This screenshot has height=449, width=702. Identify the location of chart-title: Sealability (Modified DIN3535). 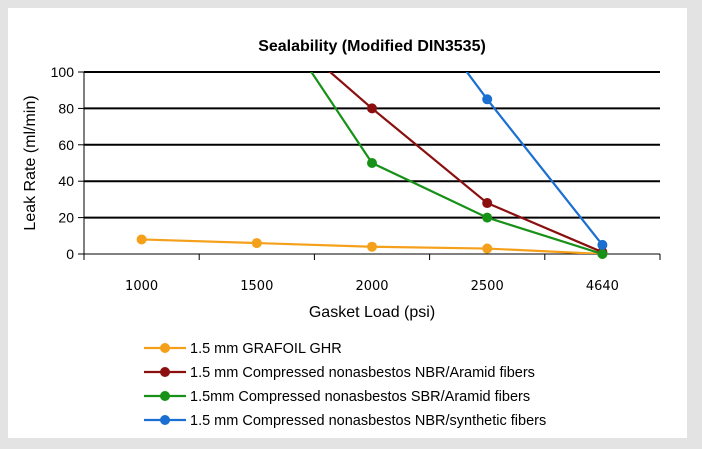
(372, 46).